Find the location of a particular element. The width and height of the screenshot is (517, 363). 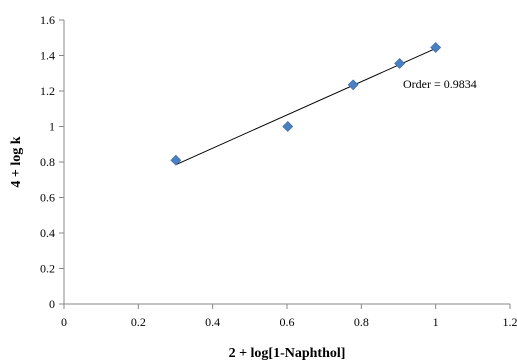

y-tick-label: 0.4 is located at coordinates (47, 233).